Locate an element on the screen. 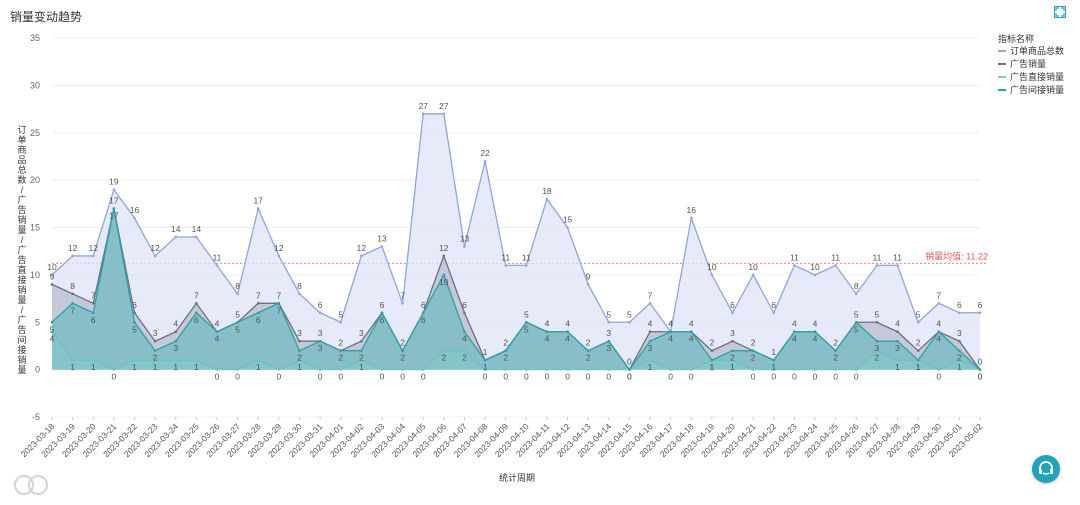 The width and height of the screenshot is (1080, 505). legend-item-label: 订单商品总数 is located at coordinates (1037, 50).